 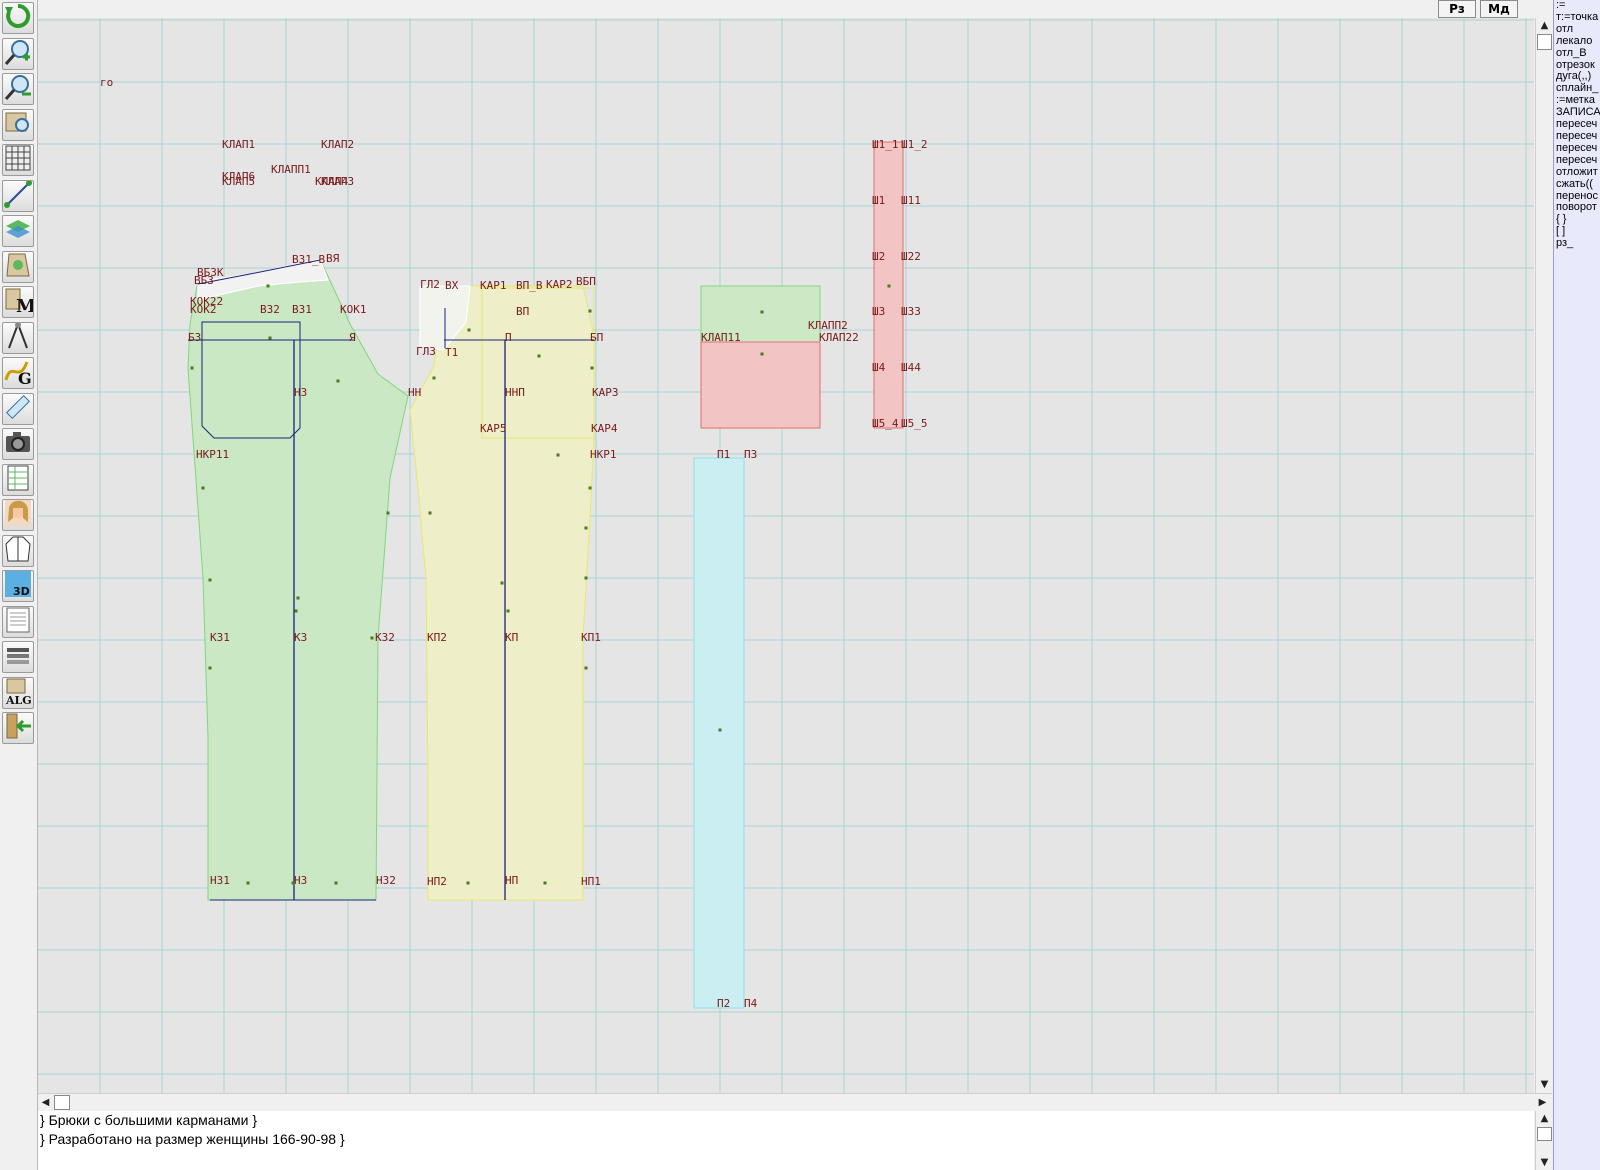 I want to click on command-item: [ ], so click(x=1561, y=231).